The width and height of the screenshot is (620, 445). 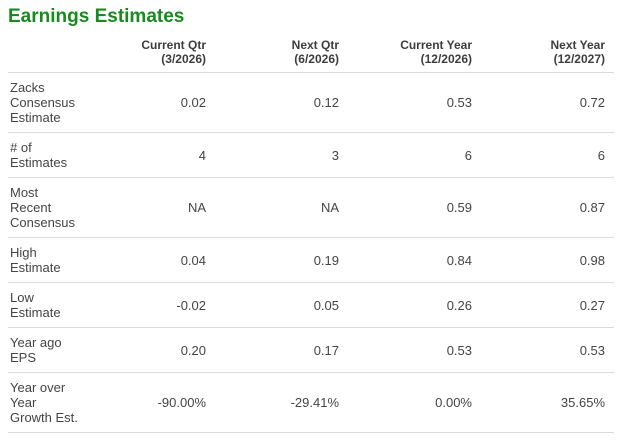 I want to click on column-period-label: Next Year, so click(x=578, y=45).